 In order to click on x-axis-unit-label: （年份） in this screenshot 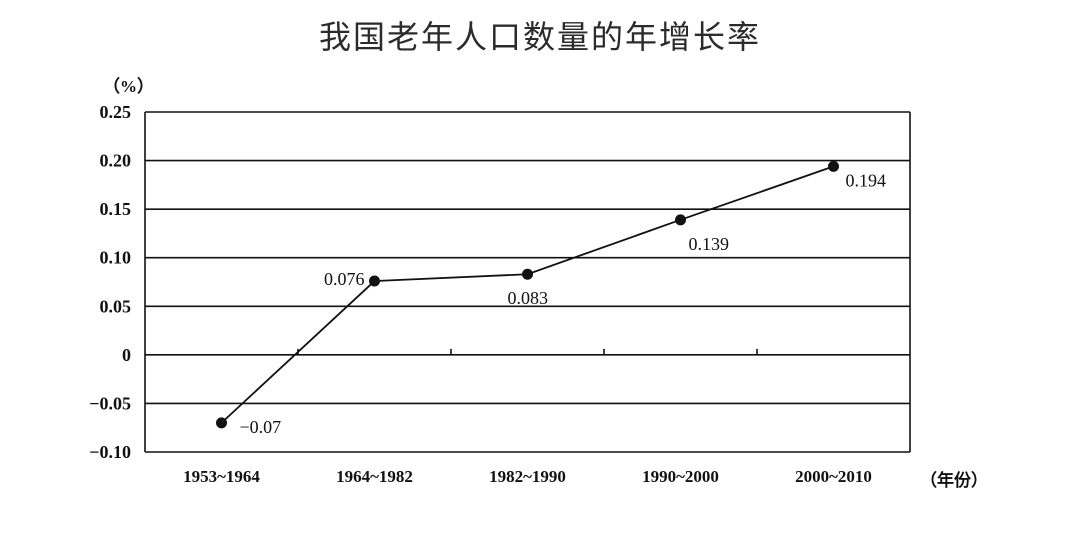, I will do `click(954, 480)`.